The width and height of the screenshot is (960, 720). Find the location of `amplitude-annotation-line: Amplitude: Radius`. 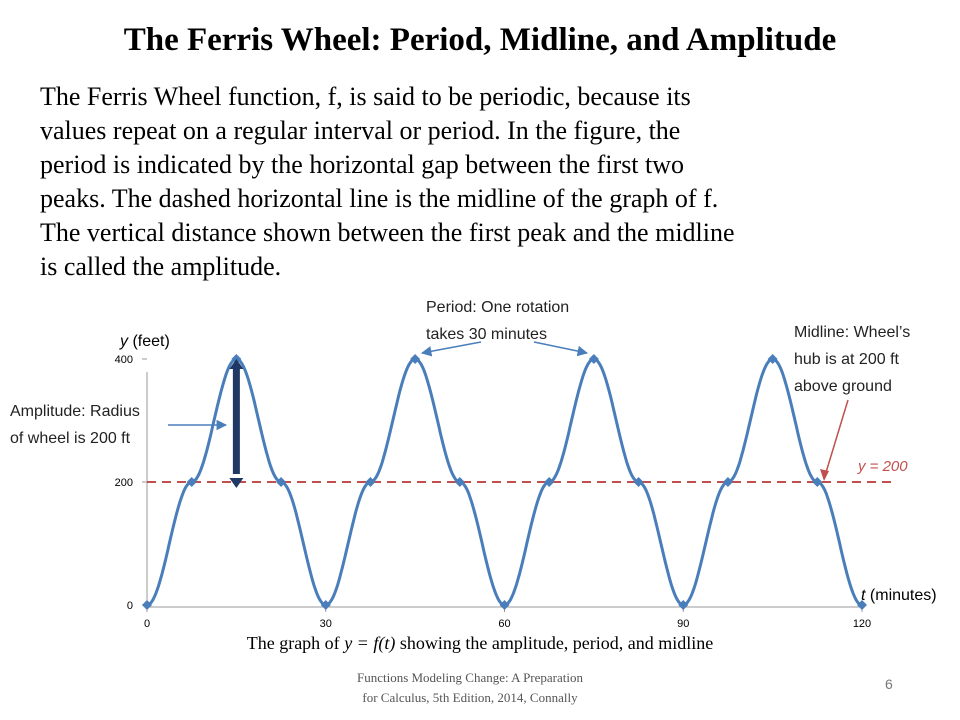

amplitude-annotation-line: Amplitude: Radius is located at coordinates (75, 411).